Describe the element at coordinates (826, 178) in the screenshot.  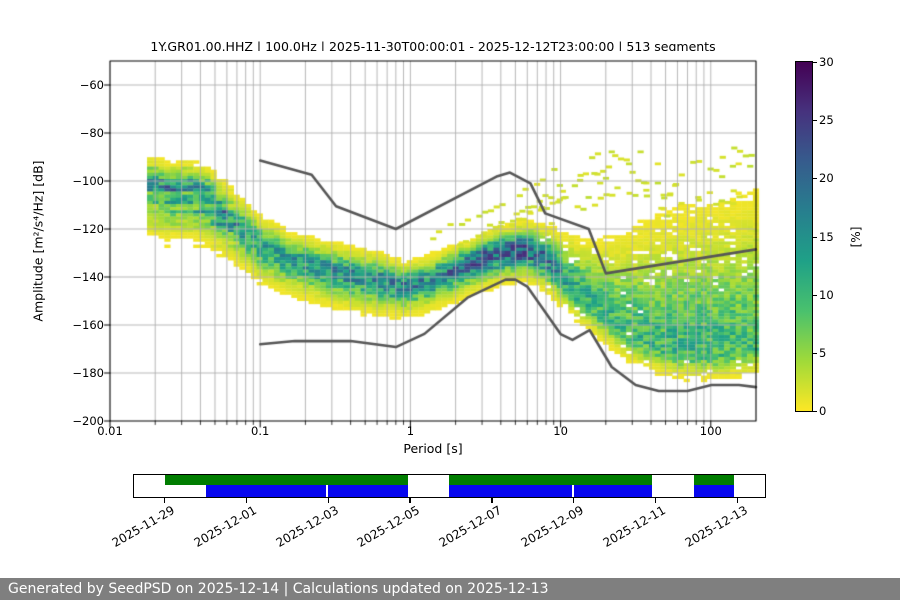
I see `colorbar-tick-label: 20` at that location.